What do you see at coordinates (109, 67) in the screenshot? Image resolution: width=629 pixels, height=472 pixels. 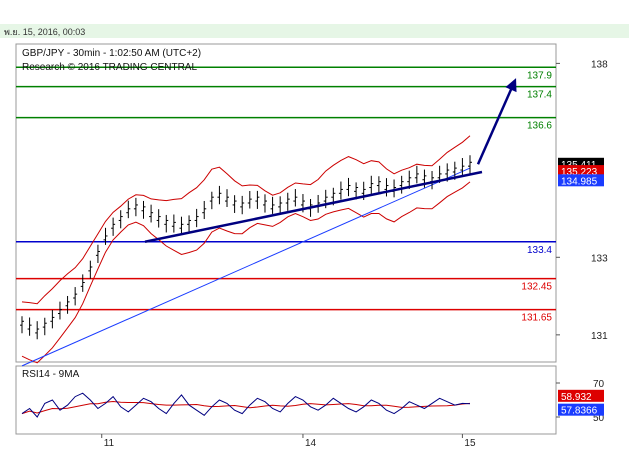 I see `chart-subtitle: Research © 2016 TRADING CENTRAL` at bounding box center [109, 67].